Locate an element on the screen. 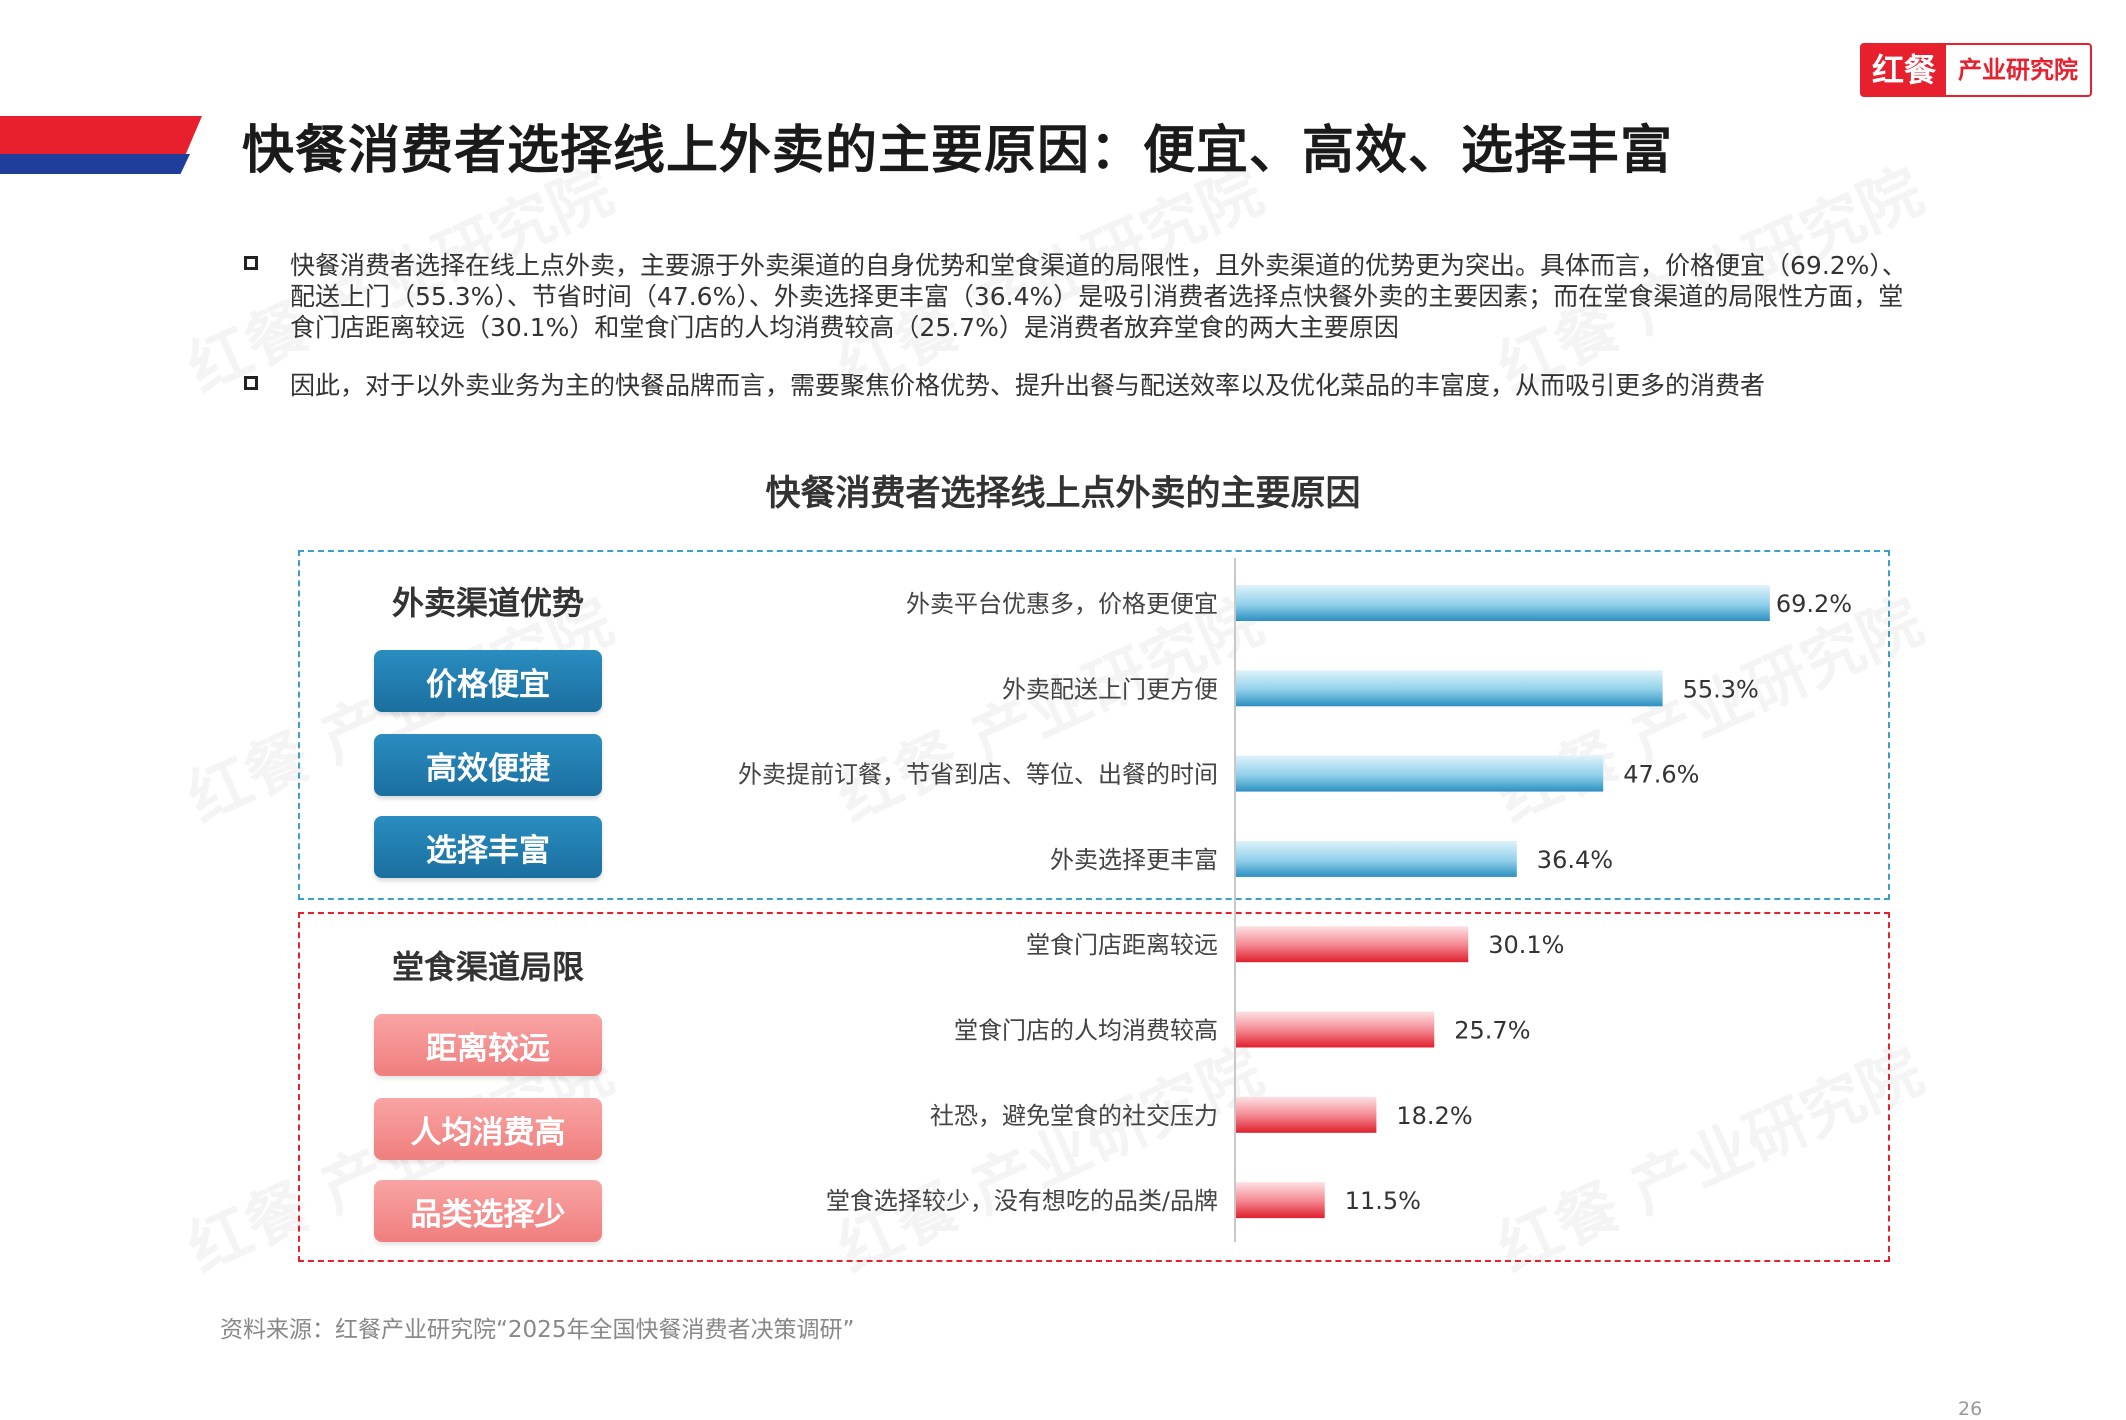 This screenshot has width=2126, height=1420. value-label: 30.1% is located at coordinates (1526, 945).